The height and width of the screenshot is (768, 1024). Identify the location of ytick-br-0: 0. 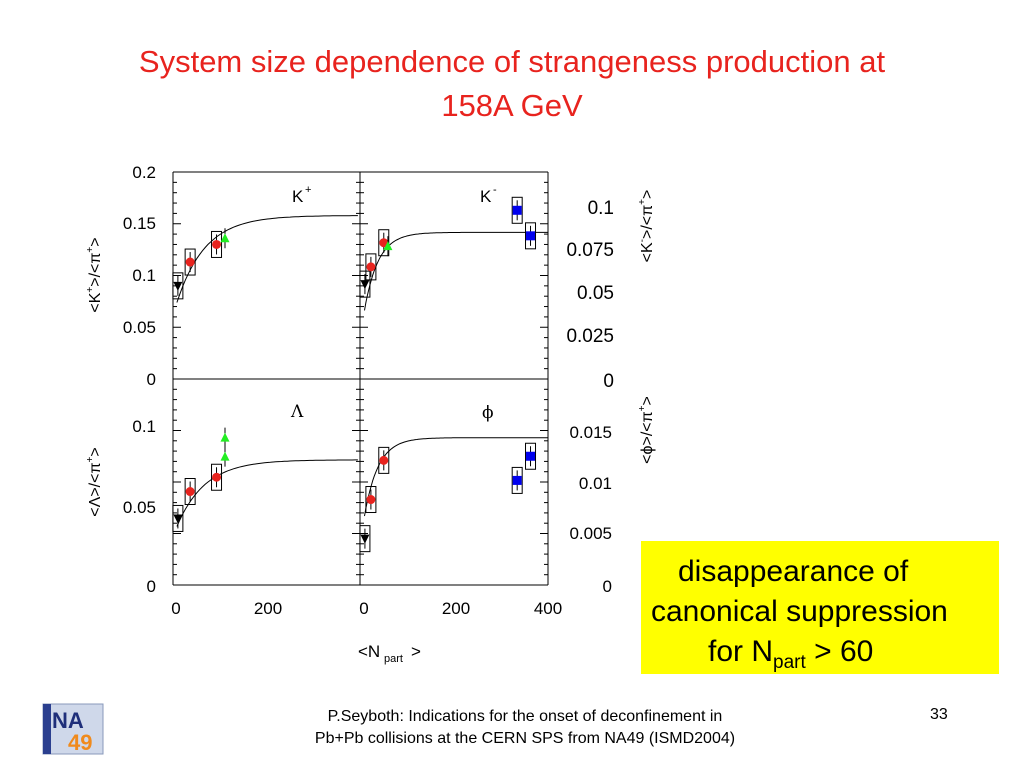
(607, 586).